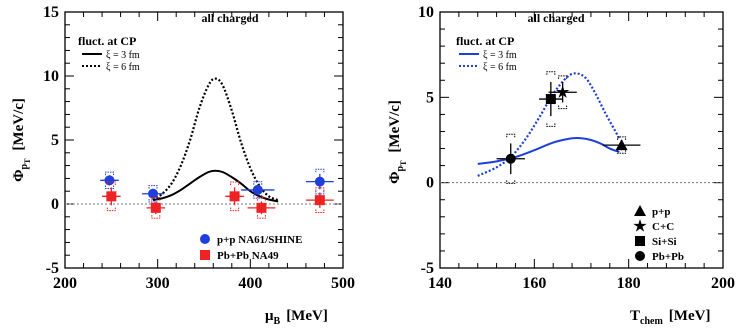  What do you see at coordinates (640, 210) in the screenshot?
I see `legend-marker-triangle` at bounding box center [640, 210].